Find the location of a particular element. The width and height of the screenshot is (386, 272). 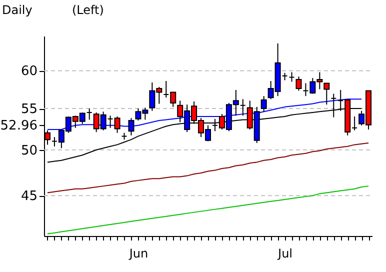

y-tick-label: 60 is located at coordinates (29, 72).